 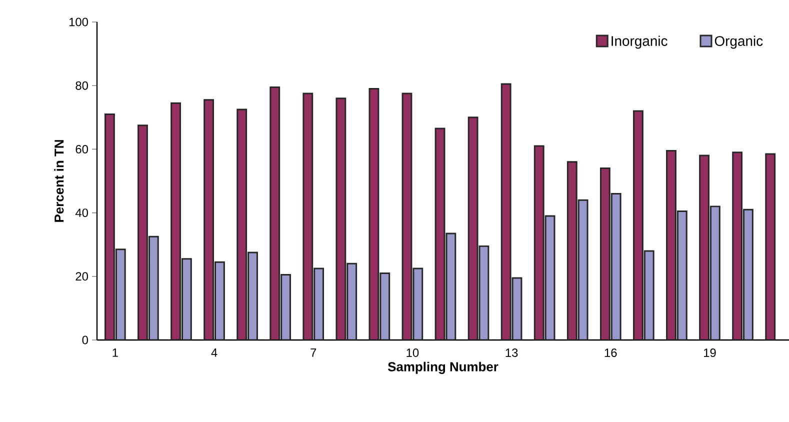 What do you see at coordinates (640, 42) in the screenshot?
I see `legend-label: Inorganic` at bounding box center [640, 42].